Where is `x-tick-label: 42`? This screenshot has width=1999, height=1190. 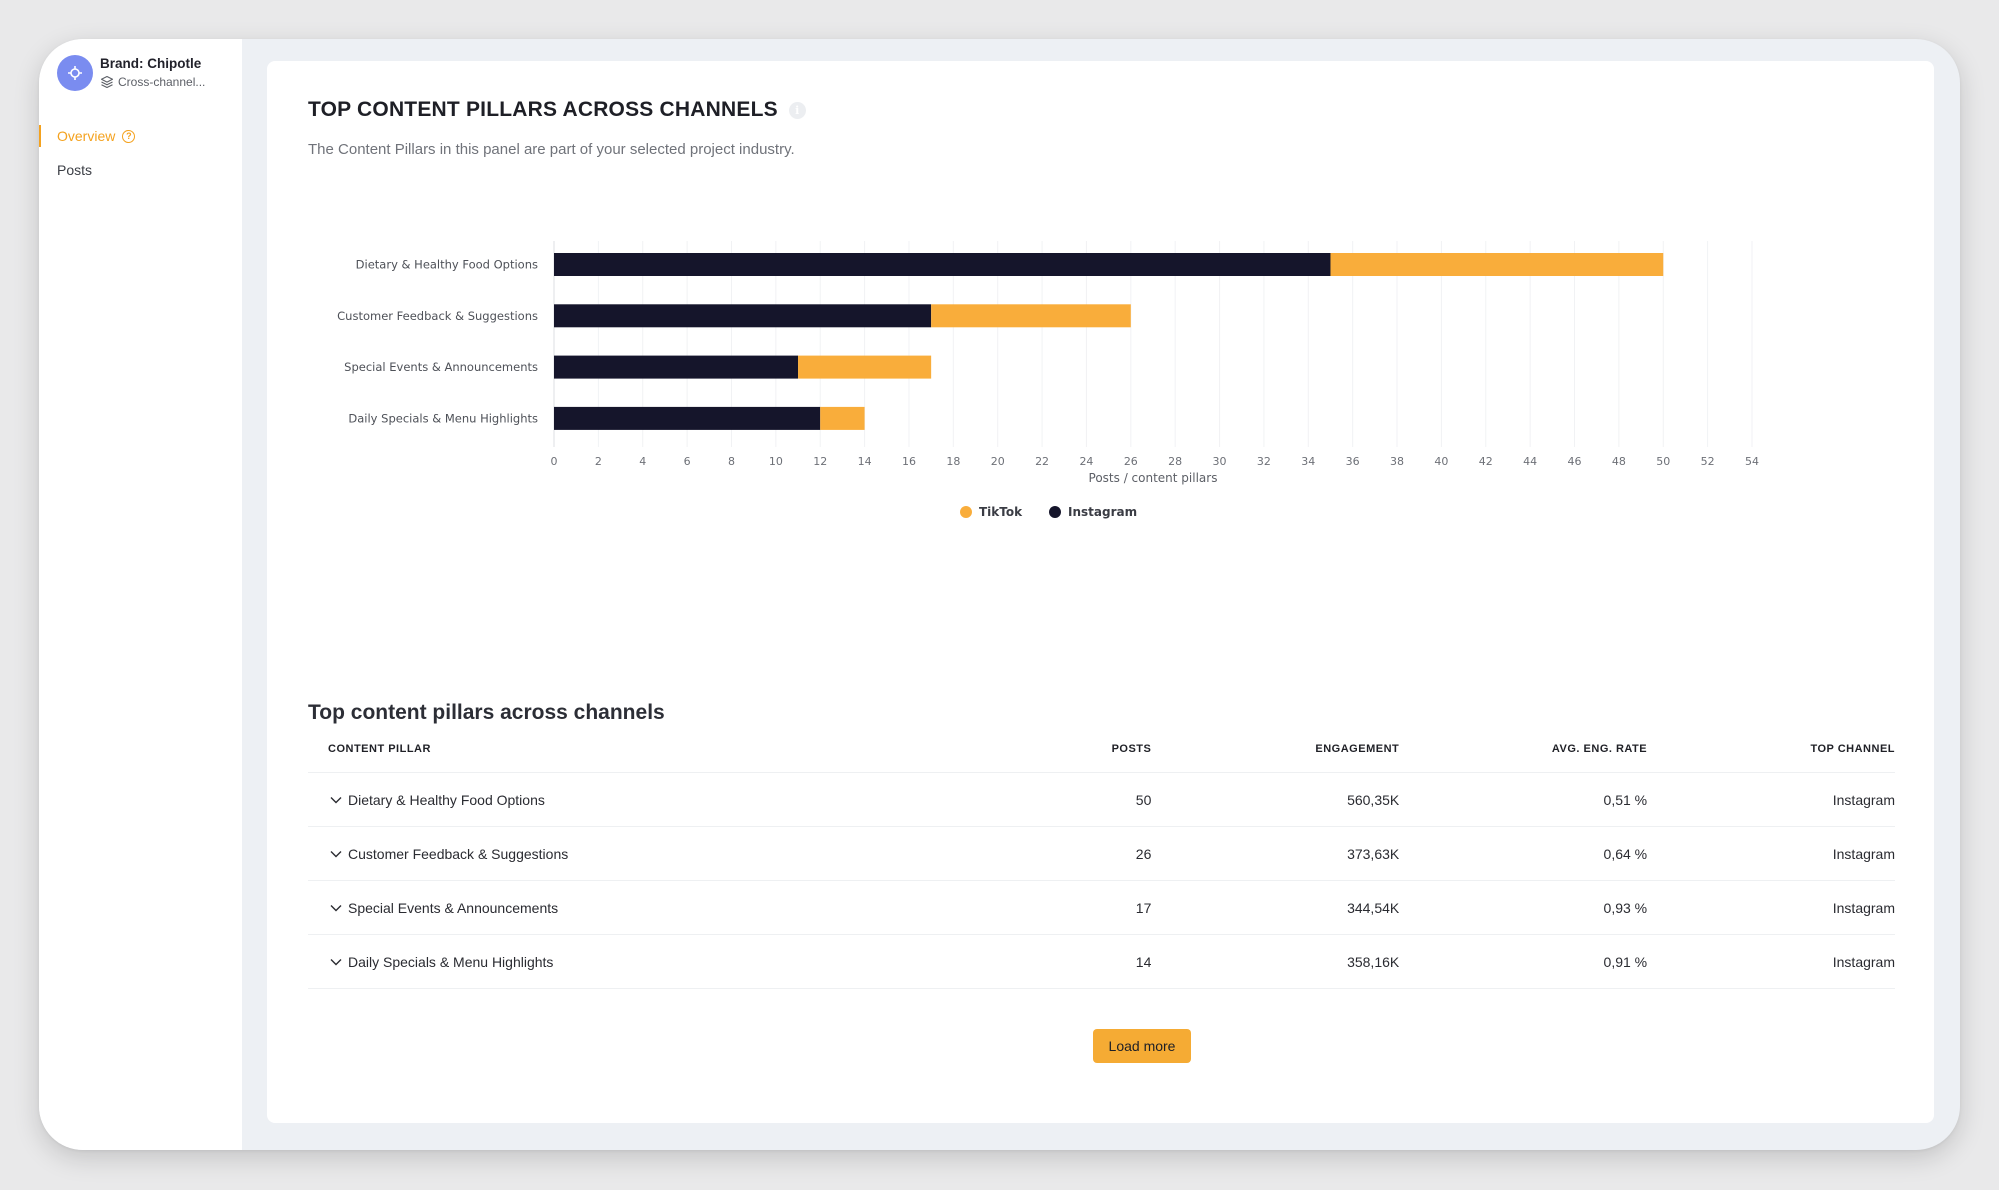 x-tick-label: 42 is located at coordinates (1486, 461).